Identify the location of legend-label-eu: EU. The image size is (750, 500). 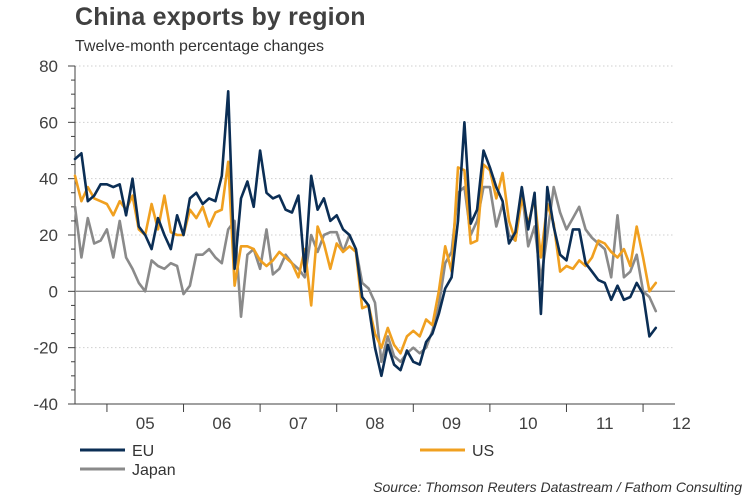
(143, 451).